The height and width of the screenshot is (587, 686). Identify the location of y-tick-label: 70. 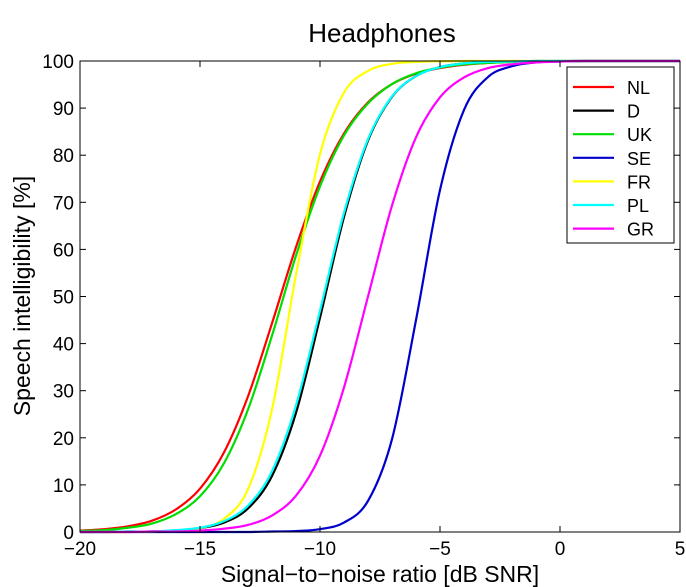
(63, 203).